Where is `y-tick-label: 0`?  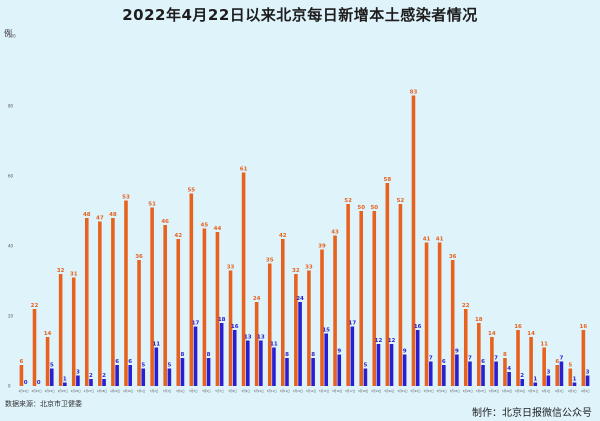
y-tick-label: 0 is located at coordinates (9, 386).